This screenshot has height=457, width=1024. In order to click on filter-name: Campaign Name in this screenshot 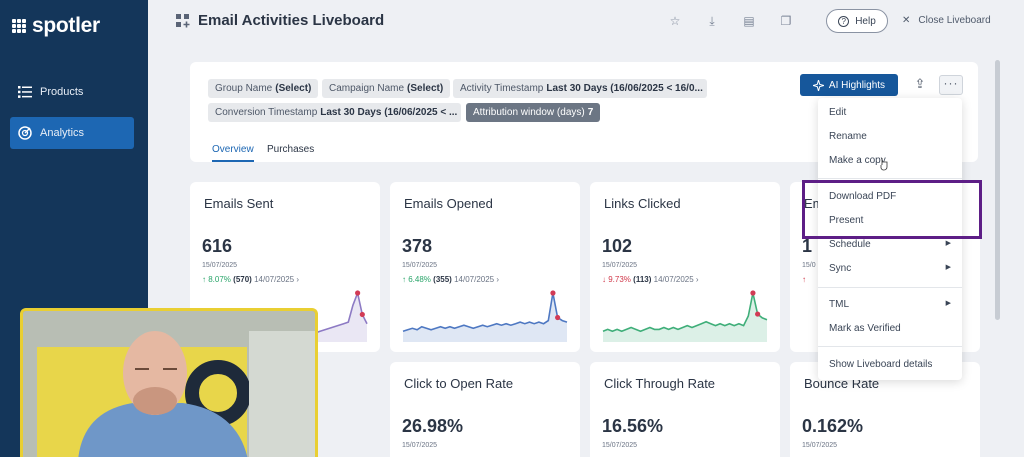, I will do `click(367, 88)`.